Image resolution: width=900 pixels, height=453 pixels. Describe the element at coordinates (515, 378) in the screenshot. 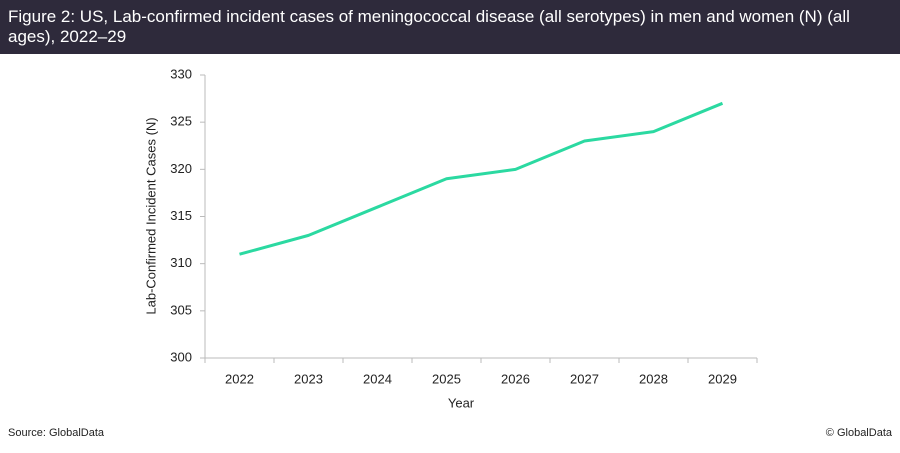

I see `x-tick-label: 2026` at that location.